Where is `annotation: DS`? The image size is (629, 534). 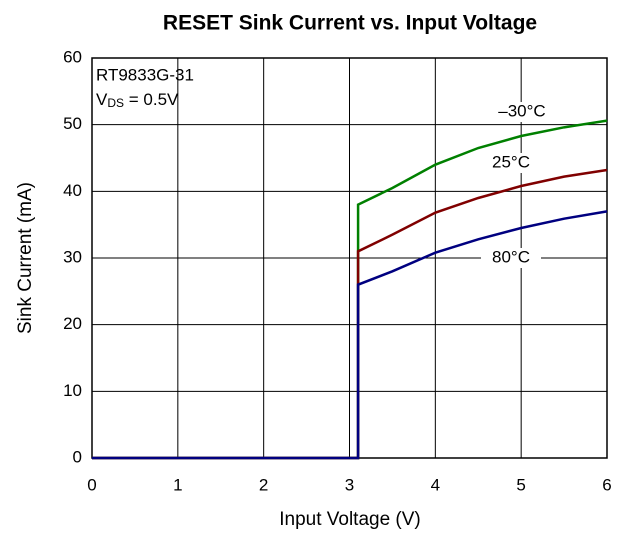 annotation: DS is located at coordinates (115, 103).